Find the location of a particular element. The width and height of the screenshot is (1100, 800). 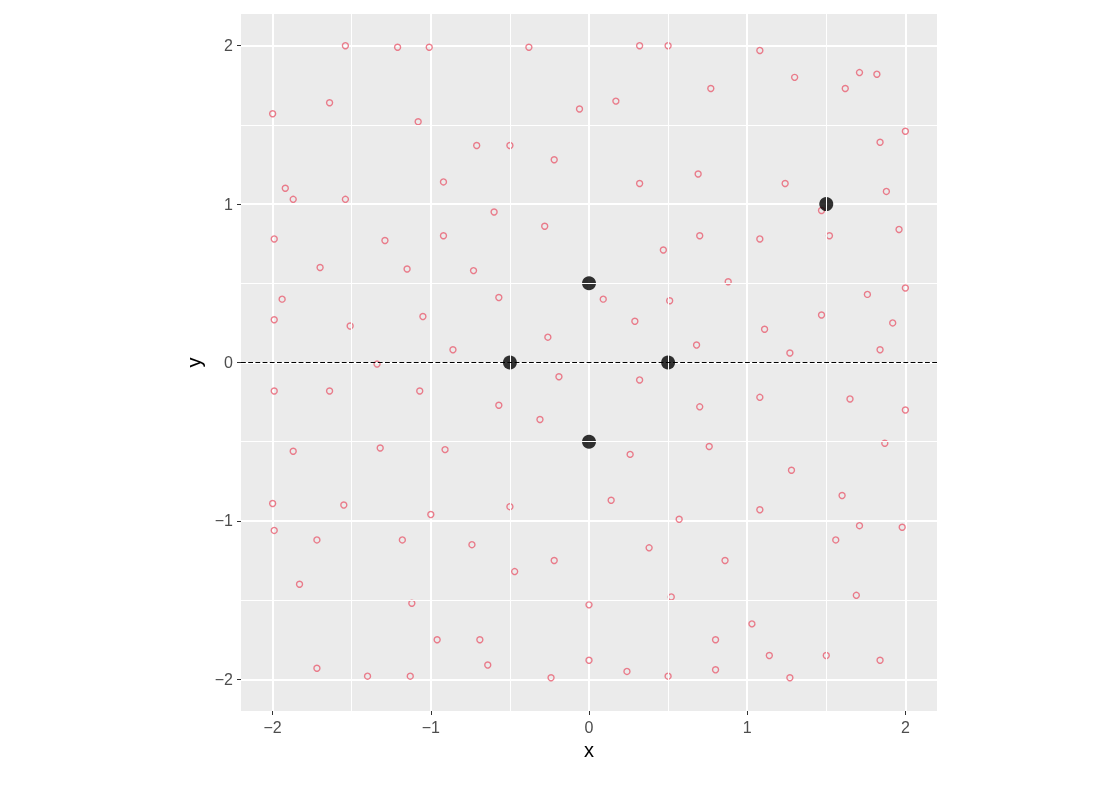

y-tick-label: −1 is located at coordinates (224, 521).